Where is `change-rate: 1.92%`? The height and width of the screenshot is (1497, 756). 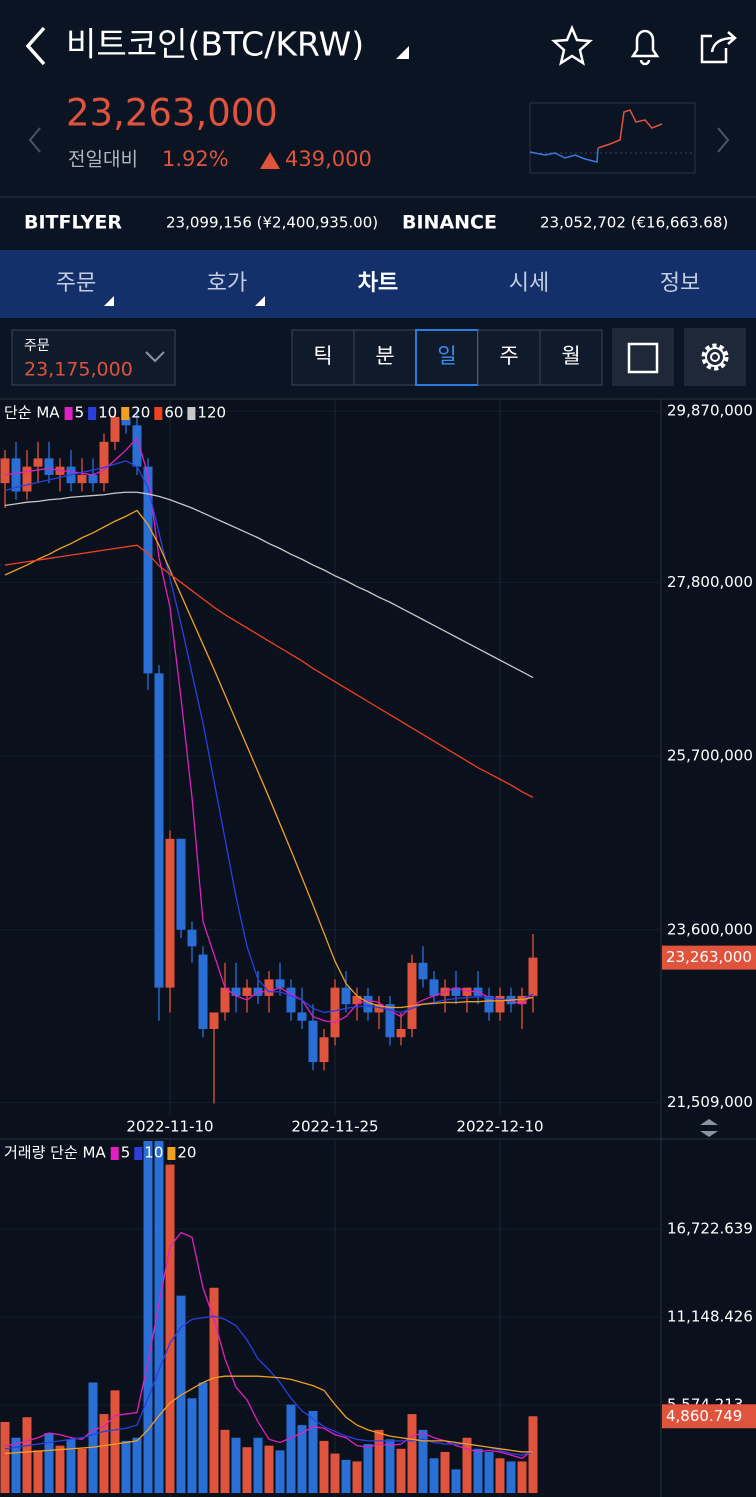 change-rate: 1.92% is located at coordinates (195, 159).